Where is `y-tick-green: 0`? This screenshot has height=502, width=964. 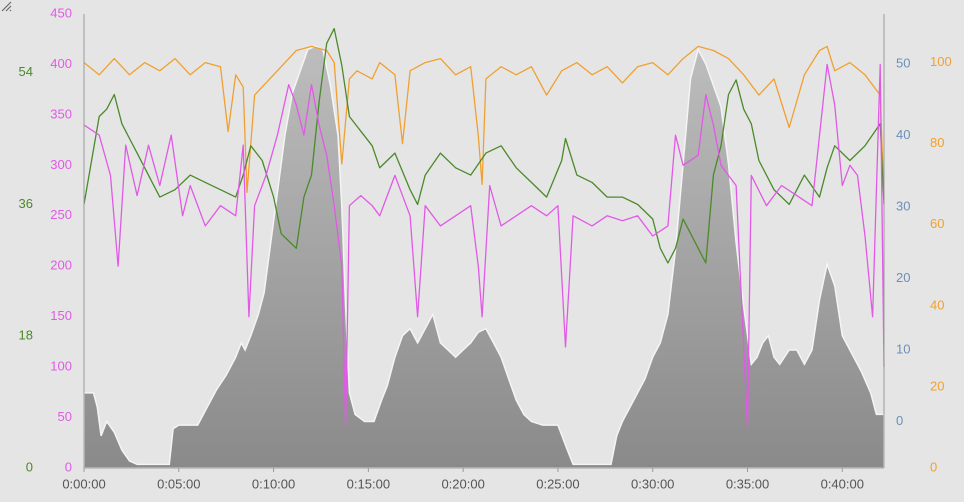 y-tick-green: 0 is located at coordinates (29, 466).